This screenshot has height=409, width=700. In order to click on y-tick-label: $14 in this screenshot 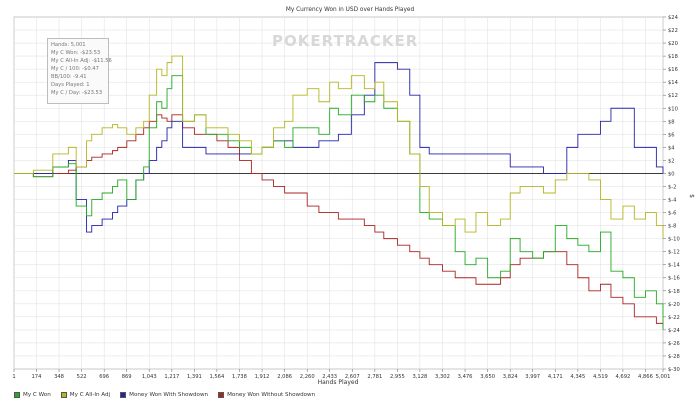, I will do `click(673, 83)`.